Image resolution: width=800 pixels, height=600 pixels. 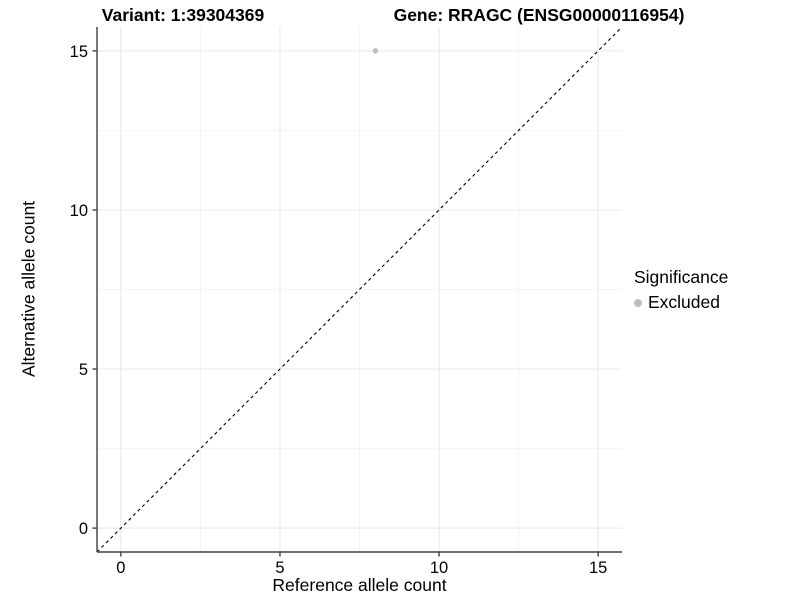 I want to click on y-tick-label: 5, so click(x=83, y=370).